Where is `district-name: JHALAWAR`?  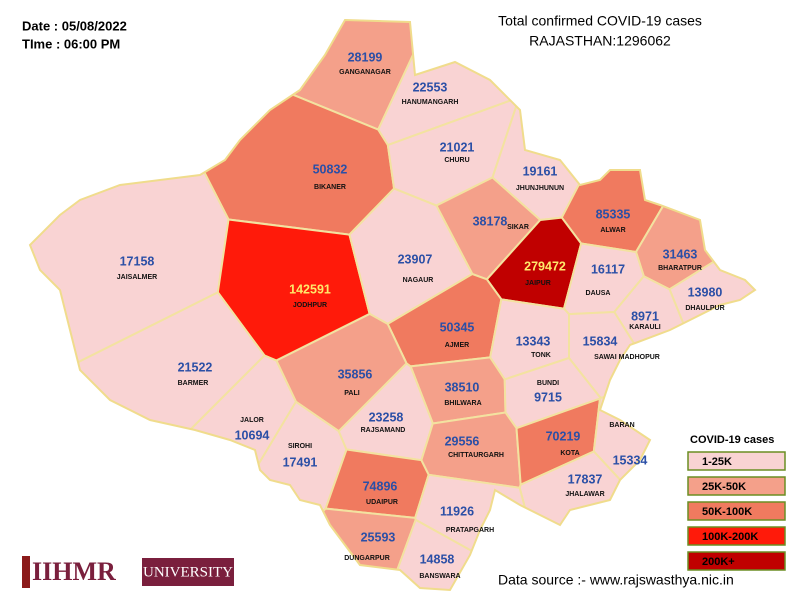
district-name: JHALAWAR is located at coordinates (584, 494).